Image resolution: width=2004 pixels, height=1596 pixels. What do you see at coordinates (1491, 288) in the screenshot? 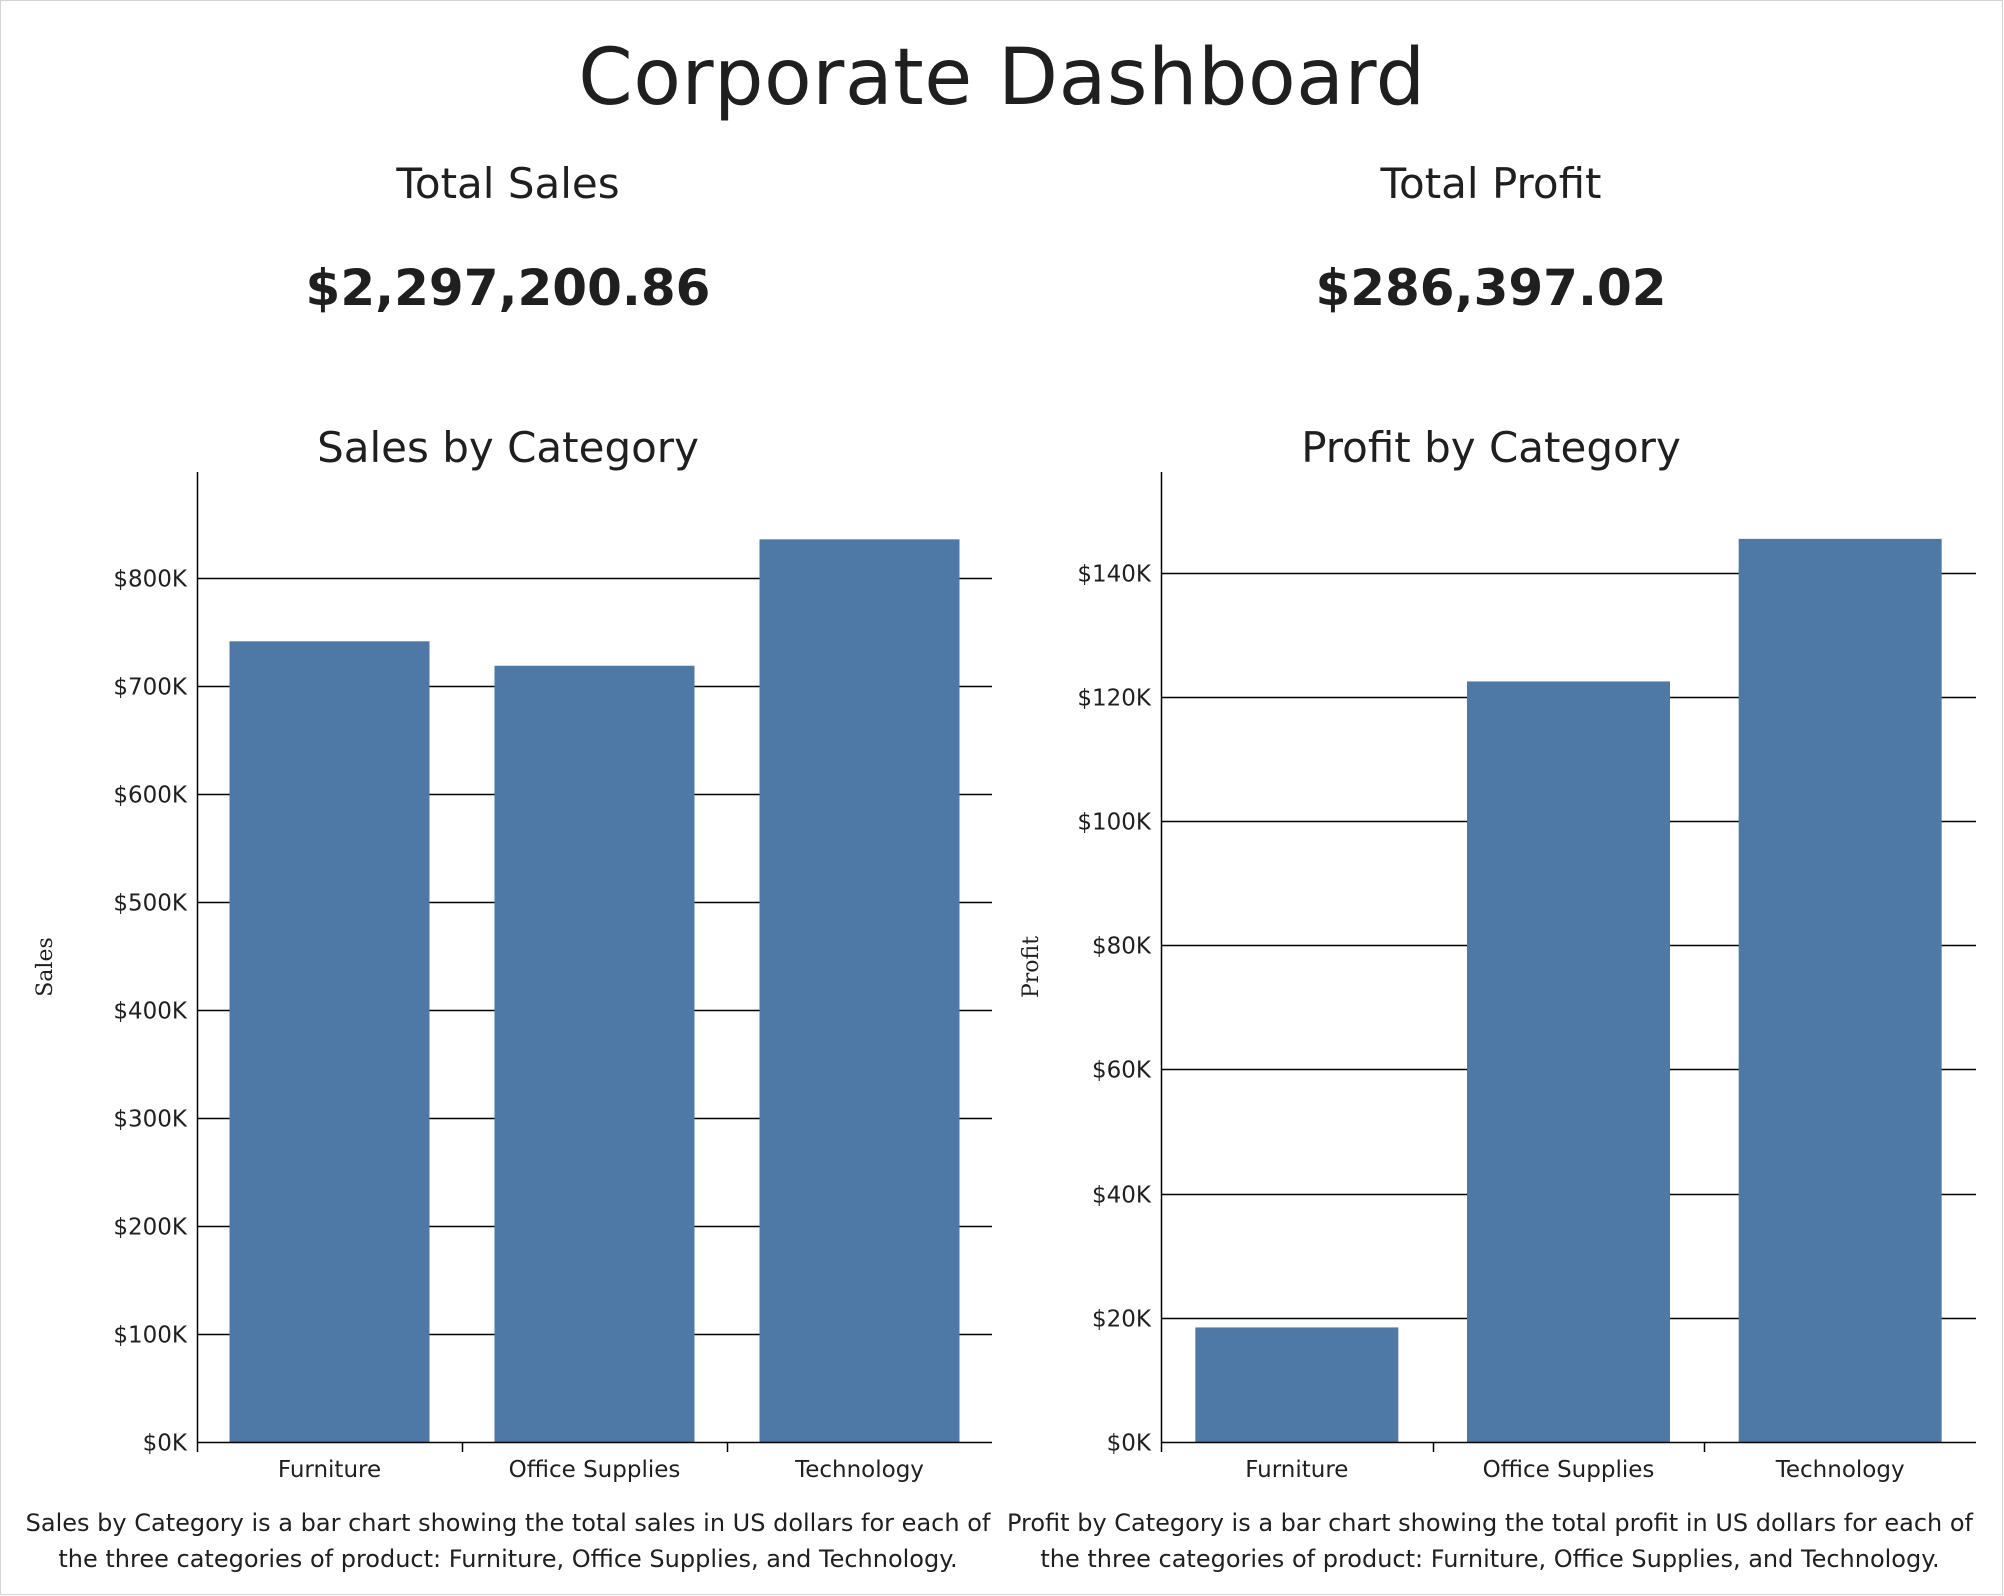
I see `total-profit-value: $286,397.02` at bounding box center [1491, 288].